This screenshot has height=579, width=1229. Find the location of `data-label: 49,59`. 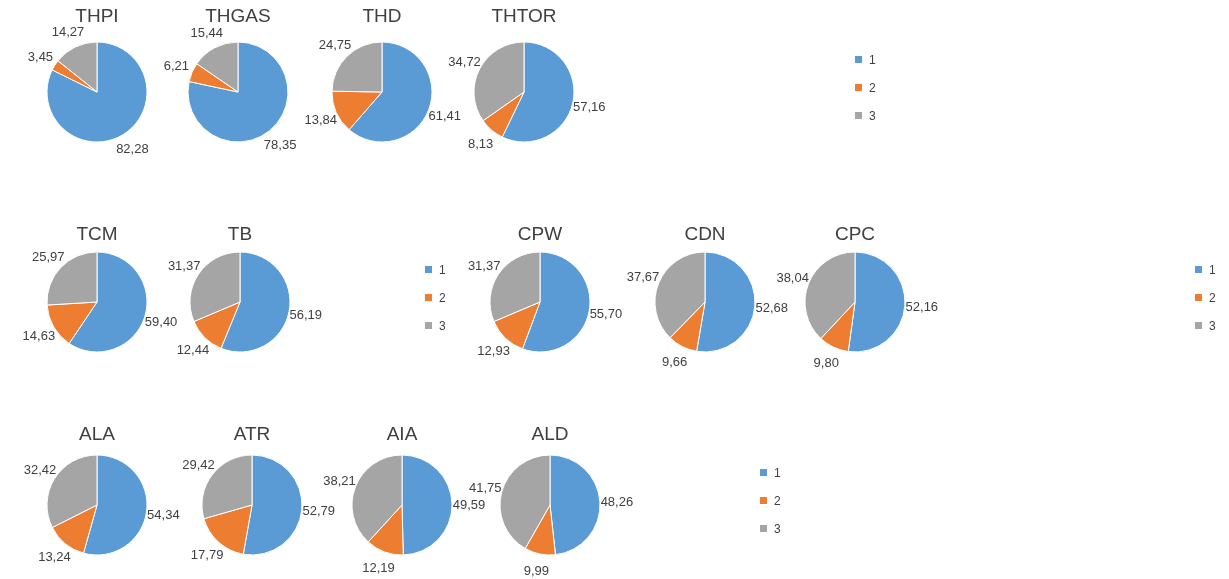

data-label: 49,59 is located at coordinates (469, 504).